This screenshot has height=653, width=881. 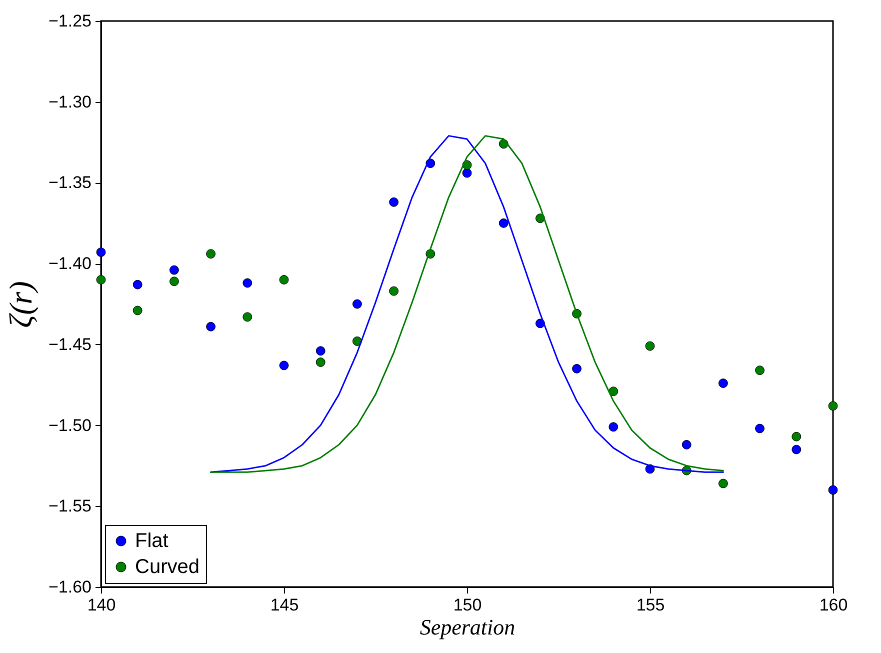 I want to click on legend-label: Curved, so click(x=167, y=567).